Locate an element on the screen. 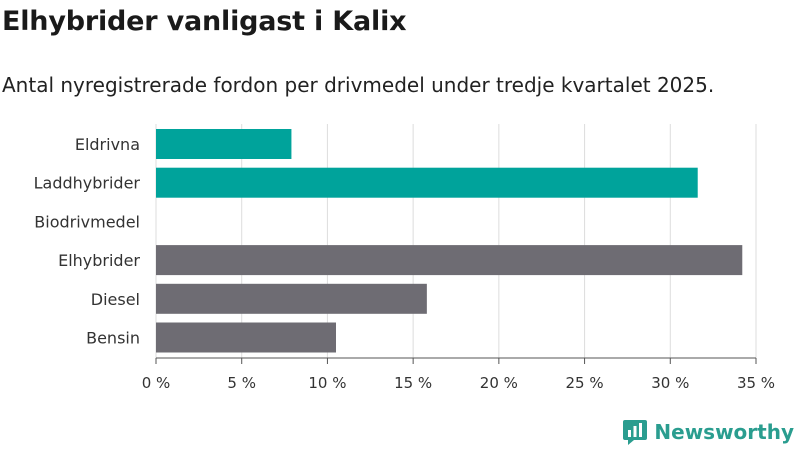 This screenshot has height=450, width=800. x-tick-label: 15 % is located at coordinates (413, 383).